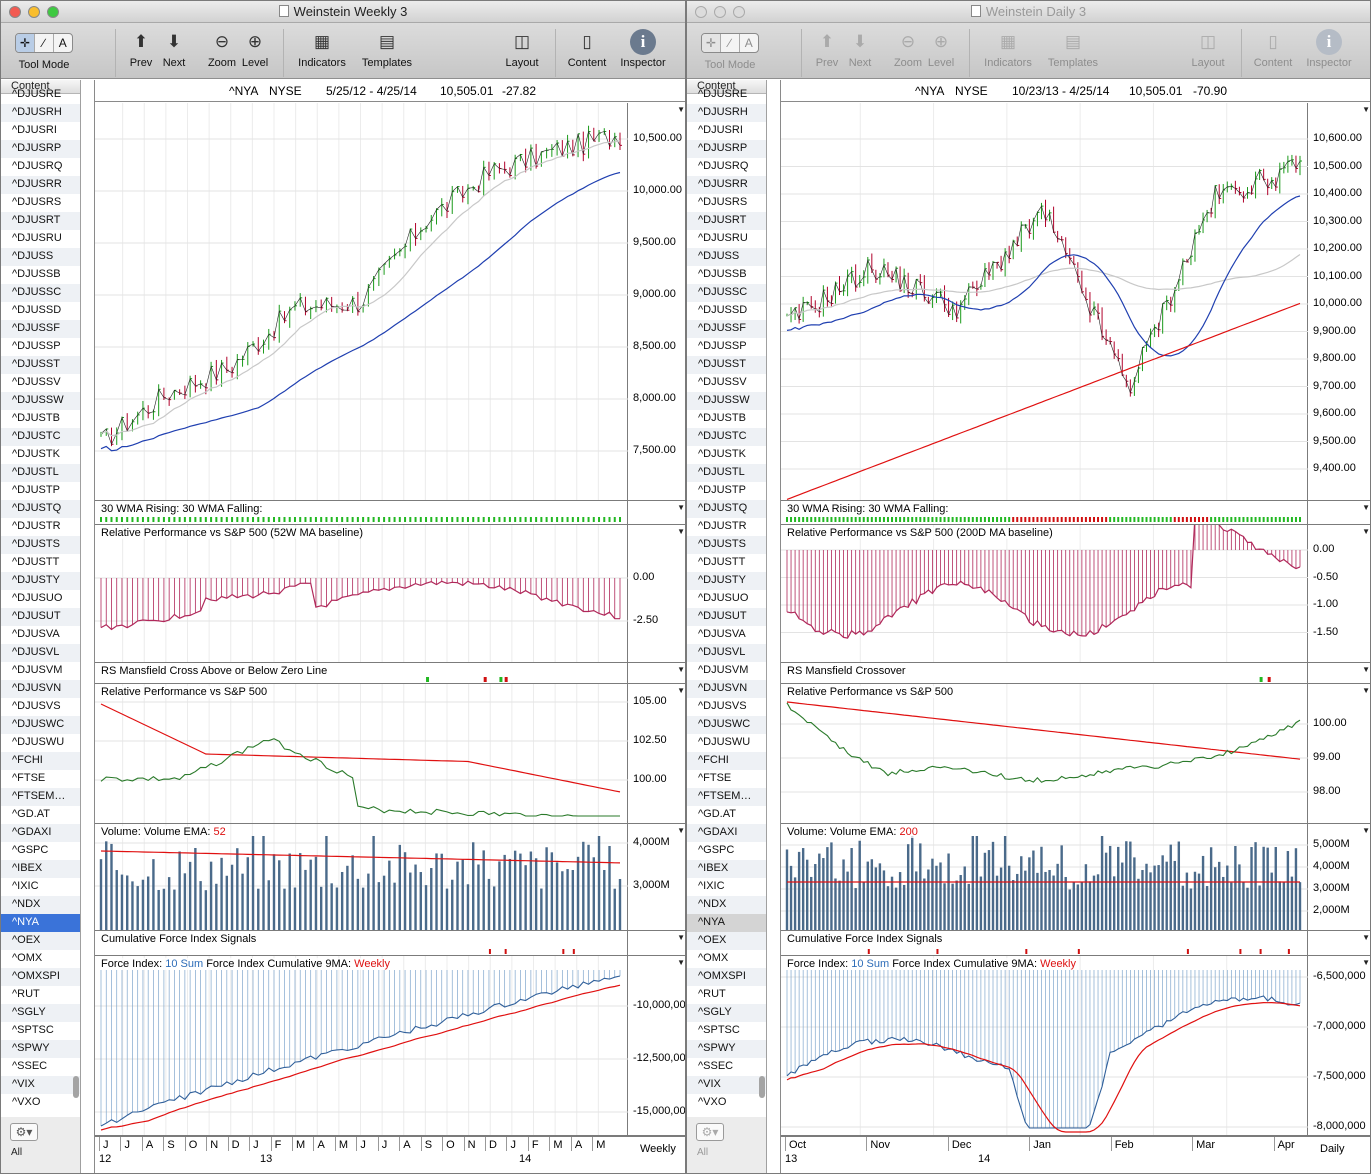 Image resolution: width=1371 pixels, height=1174 pixels. I want to click on line-tool-icon: ∕, so click(44, 43).